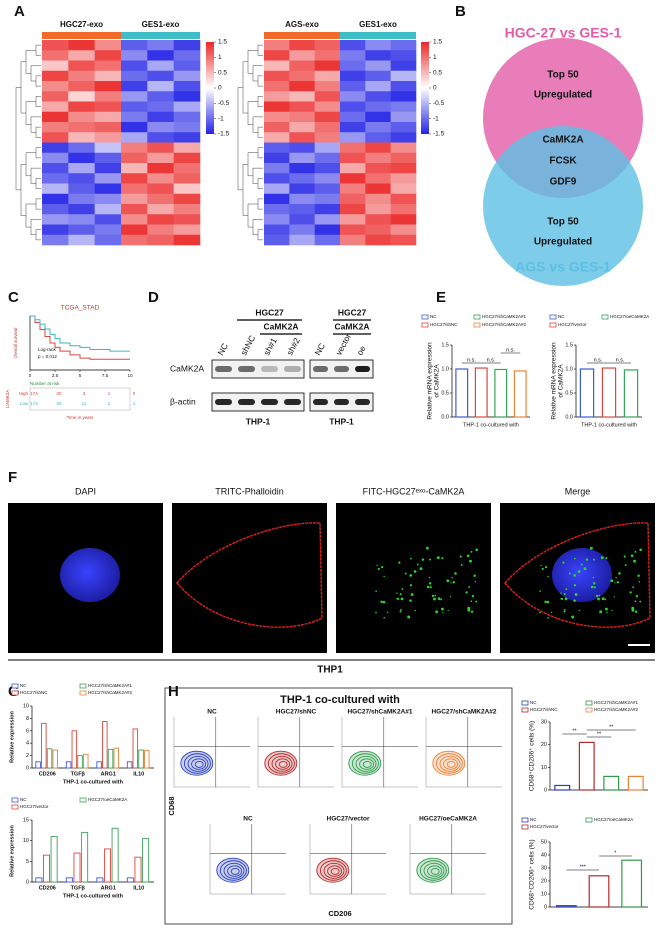  Describe the element at coordinates (554, 381) in the screenshot. I see `y-axis-label: Relative mRNA expression` at that location.